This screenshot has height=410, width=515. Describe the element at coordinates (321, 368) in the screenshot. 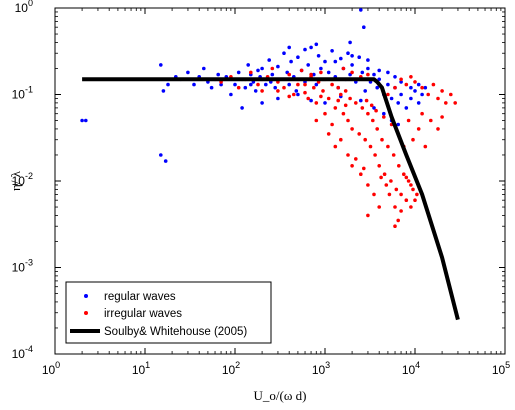

I see `x-tick-label: 10³` at that location.